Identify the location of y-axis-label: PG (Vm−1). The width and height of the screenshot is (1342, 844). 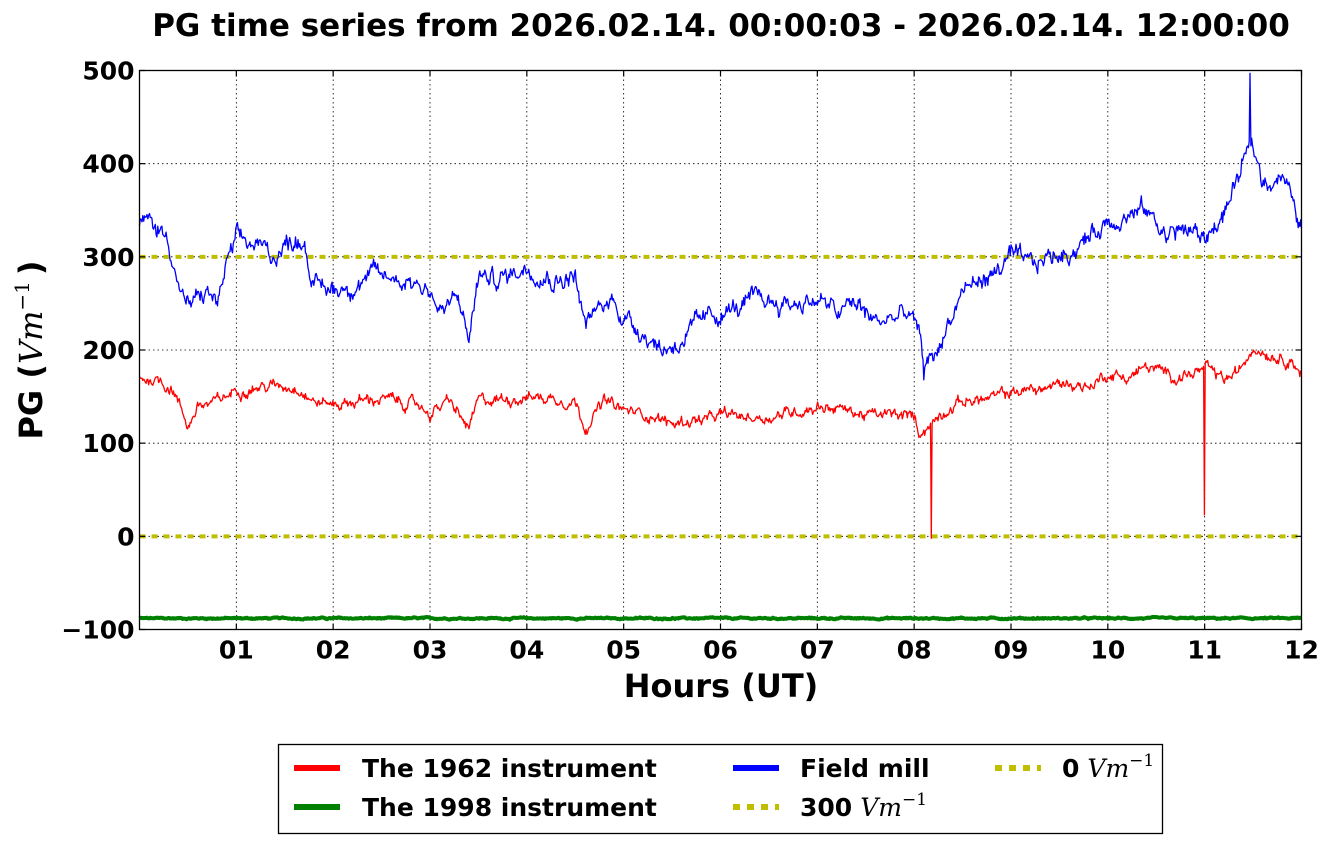
(30, 349).